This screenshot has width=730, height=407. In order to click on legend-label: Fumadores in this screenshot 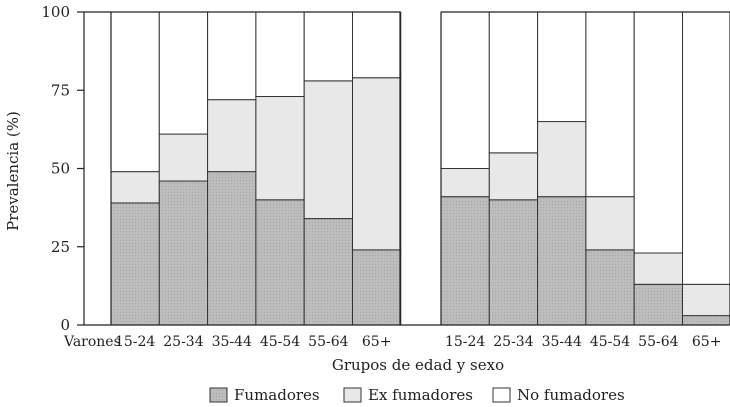, I will do `click(277, 395)`.